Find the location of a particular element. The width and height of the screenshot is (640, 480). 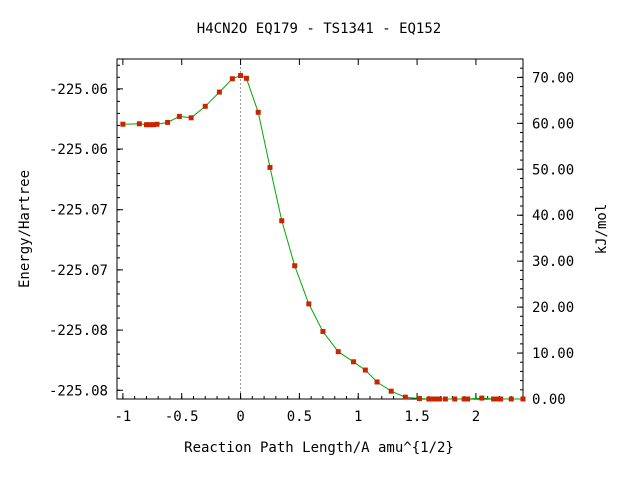

x-tick-label: 2 is located at coordinates (476, 417).